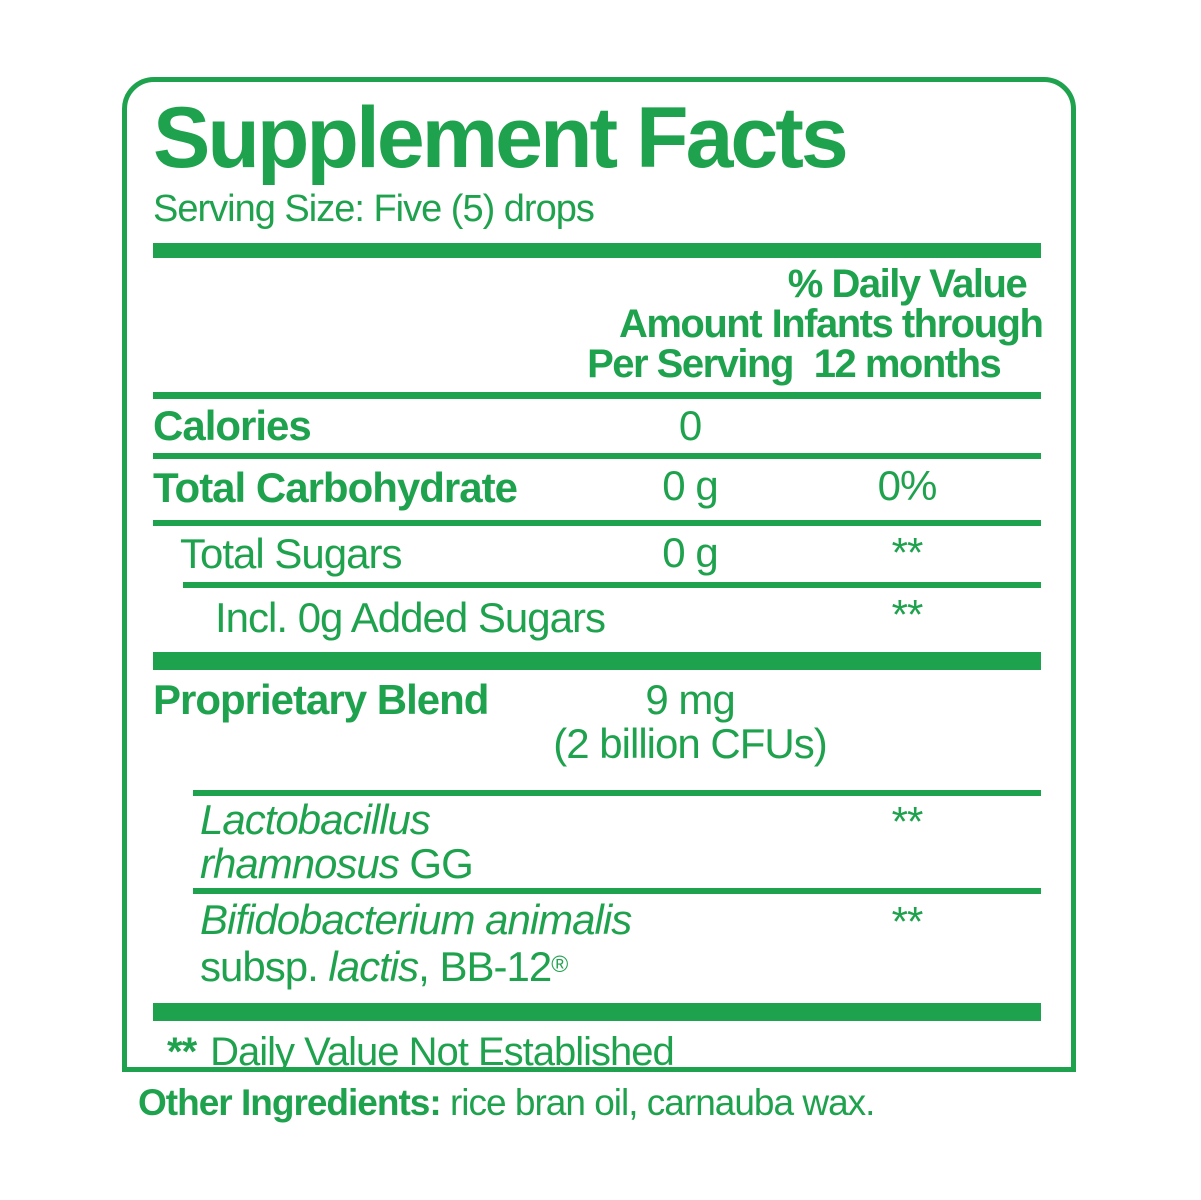 The width and height of the screenshot is (1201, 1200). What do you see at coordinates (597, 426) in the screenshot?
I see `row-calories: Calories 0` at bounding box center [597, 426].